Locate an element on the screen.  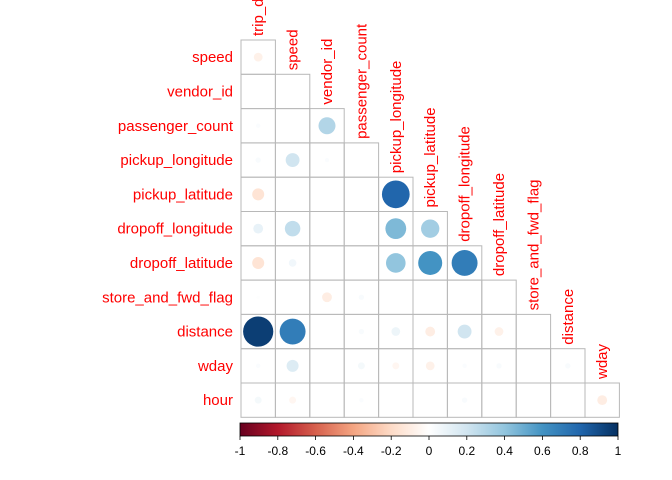
row-label: passenger_count is located at coordinates (176, 126).